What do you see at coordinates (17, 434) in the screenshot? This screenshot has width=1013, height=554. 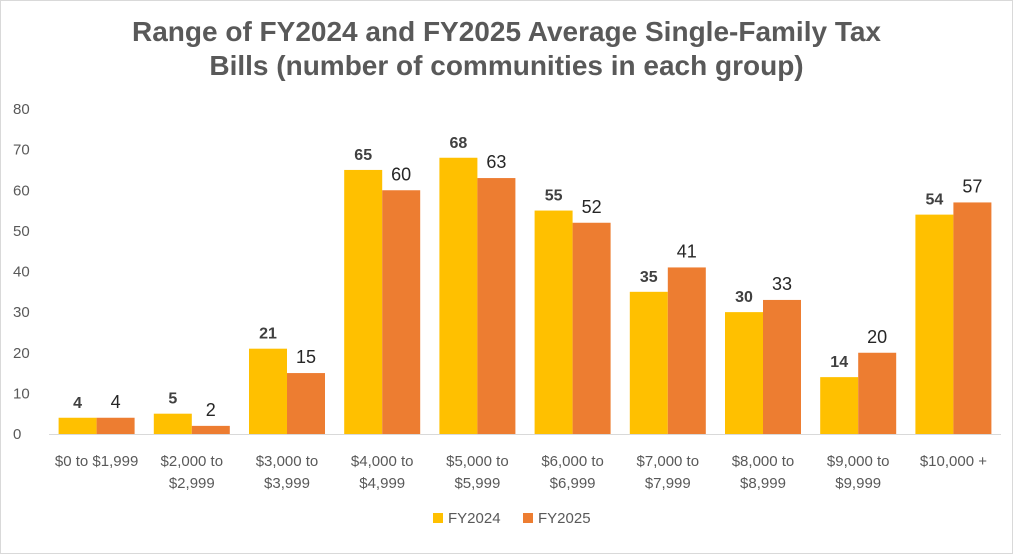 I see `y-tick-label: 0` at bounding box center [17, 434].